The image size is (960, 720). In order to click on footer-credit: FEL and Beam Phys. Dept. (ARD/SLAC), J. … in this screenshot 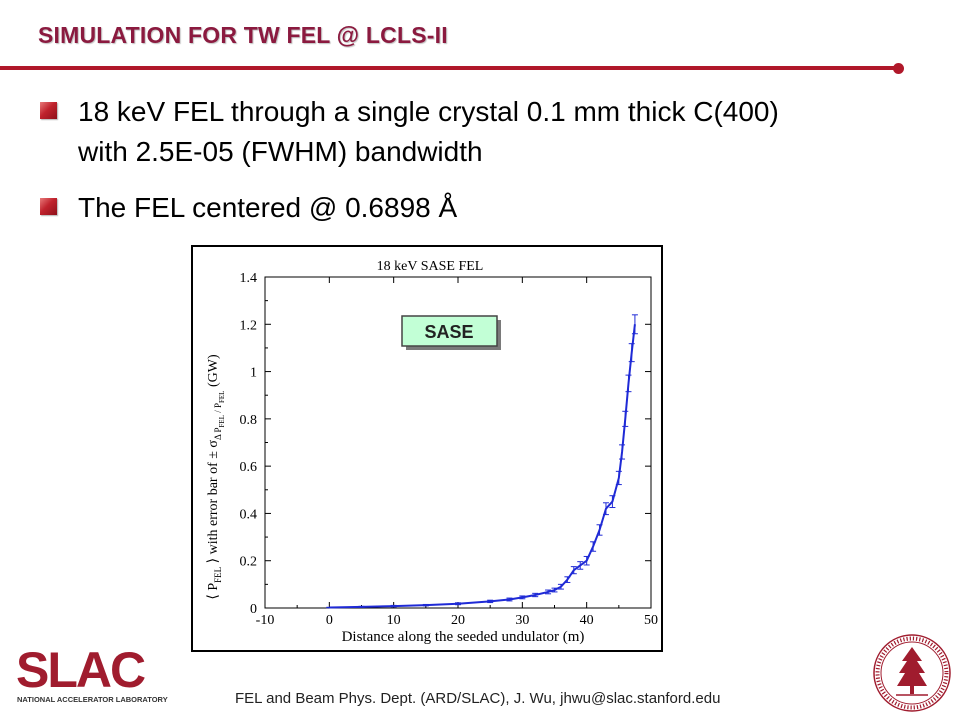, I will do `click(478, 698)`.